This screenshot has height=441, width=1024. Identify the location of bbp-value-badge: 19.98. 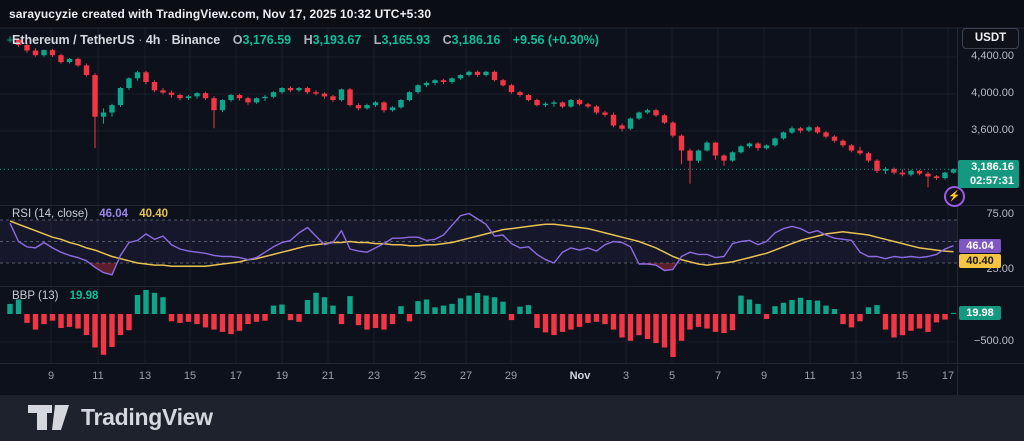
(980, 313).